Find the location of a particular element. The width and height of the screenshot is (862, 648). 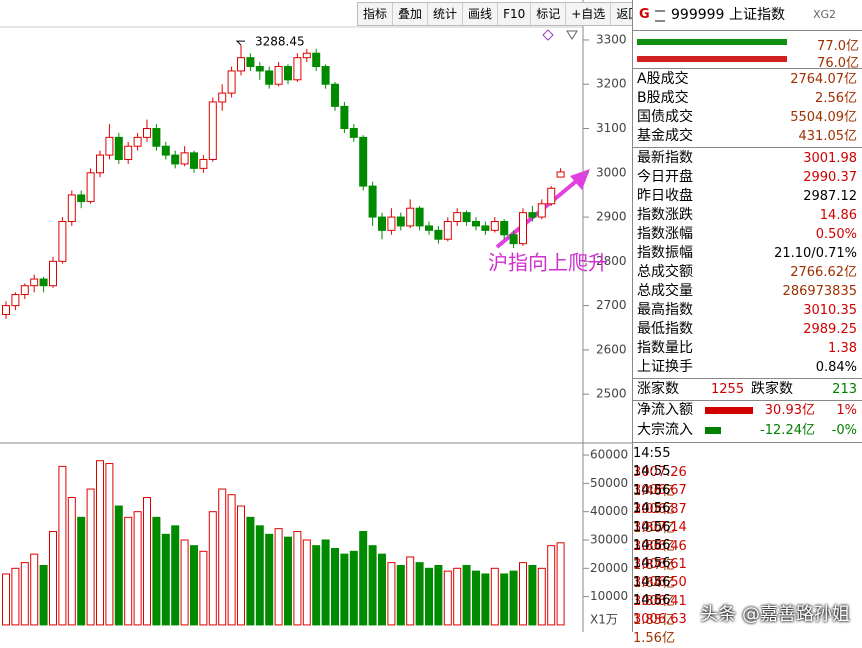

tick-price: 3006.41 is located at coordinates (660, 601).